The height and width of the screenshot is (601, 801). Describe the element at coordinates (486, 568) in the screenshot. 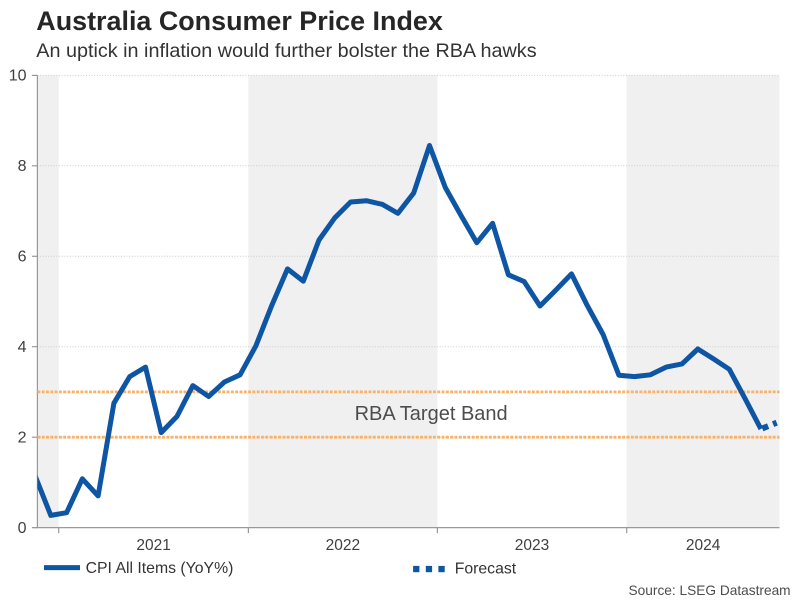

I see `svg-text: Forecast` at that location.